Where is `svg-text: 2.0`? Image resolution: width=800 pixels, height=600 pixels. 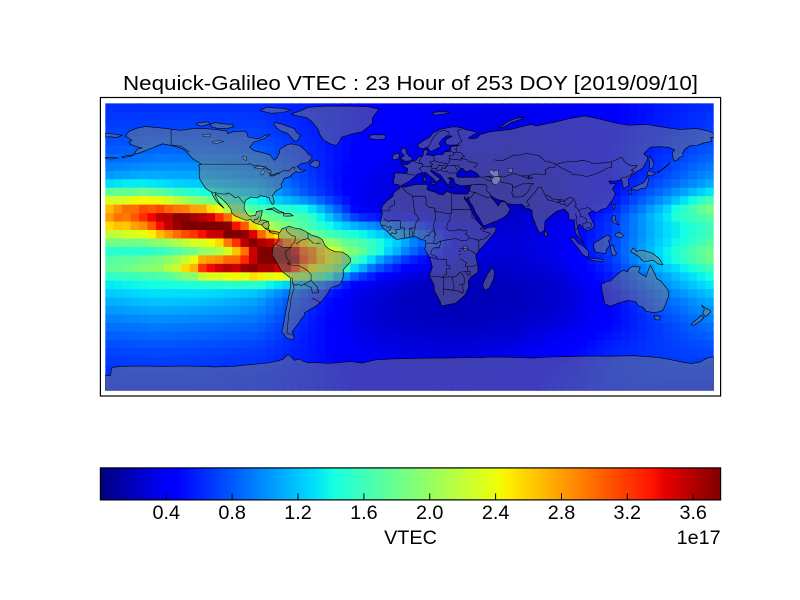
svg-text: 2.0 is located at coordinates (430, 513).